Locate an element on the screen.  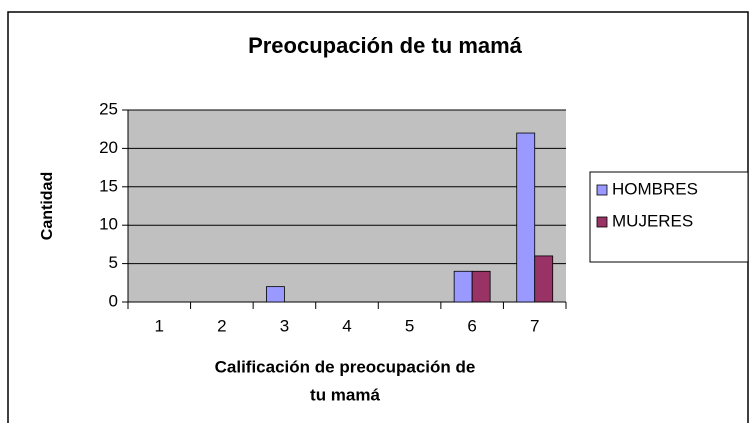
x-tick-label: 3 is located at coordinates (284, 325).